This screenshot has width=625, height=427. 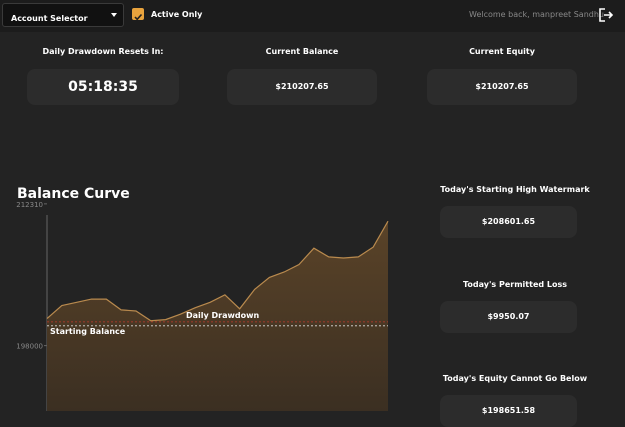 What do you see at coordinates (508, 222) in the screenshot?
I see `side-value: $208601.65` at bounding box center [508, 222].